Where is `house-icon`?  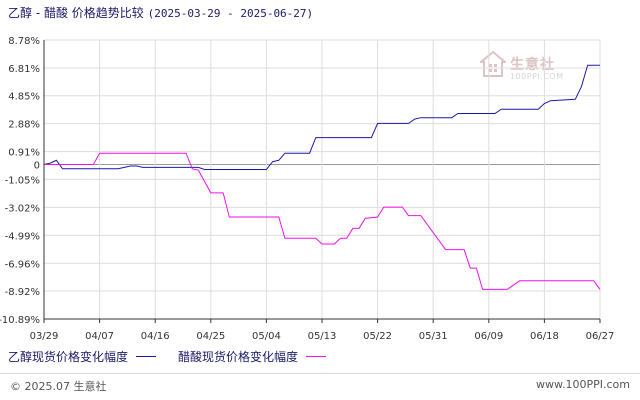
house-icon is located at coordinates (493, 63).